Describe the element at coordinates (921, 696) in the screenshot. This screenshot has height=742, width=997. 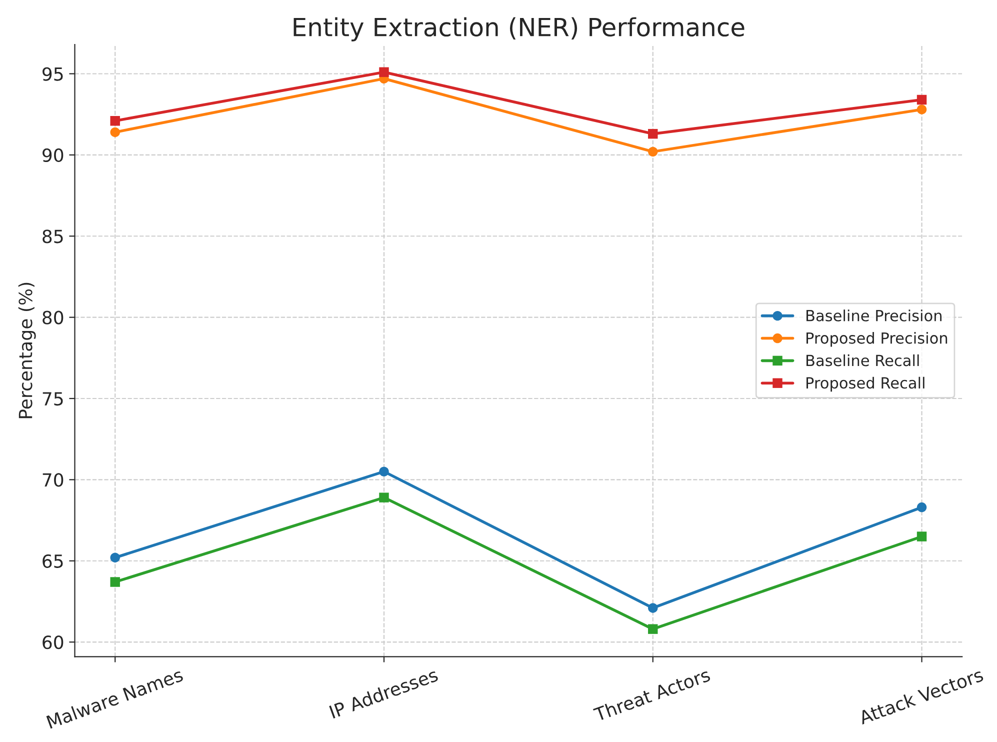
I see `x-tick-label: Attack Vectors` at that location.